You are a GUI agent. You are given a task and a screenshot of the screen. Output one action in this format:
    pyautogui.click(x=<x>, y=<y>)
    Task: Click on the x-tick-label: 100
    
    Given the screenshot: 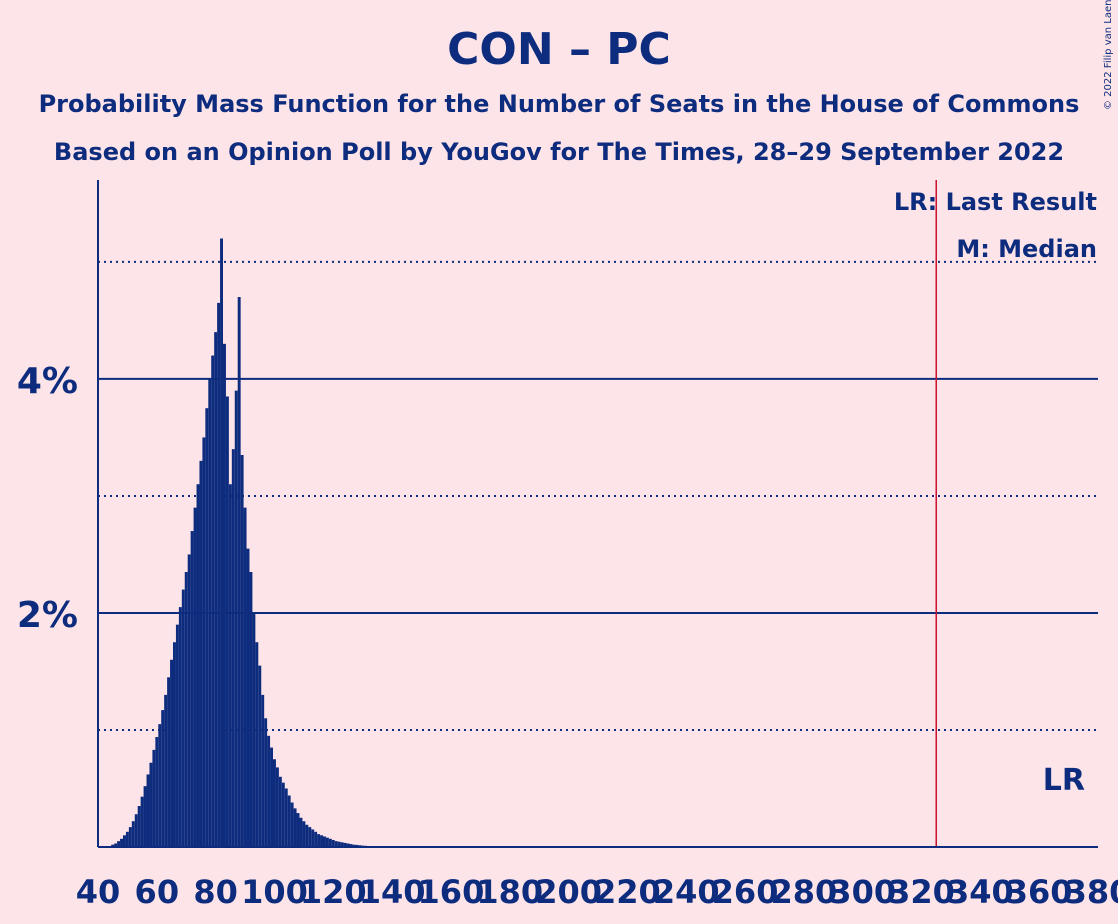 What is the action you would take?
    pyautogui.click(x=274, y=892)
    